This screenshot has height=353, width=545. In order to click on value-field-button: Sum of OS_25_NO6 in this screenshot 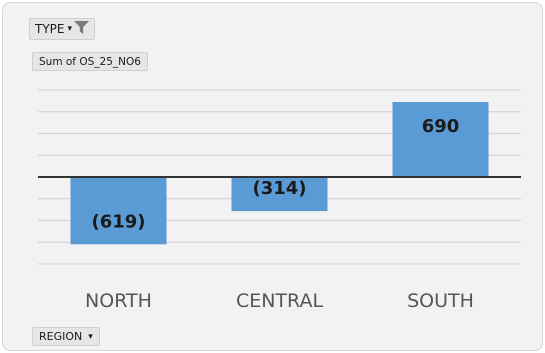, I will do `click(90, 61)`.